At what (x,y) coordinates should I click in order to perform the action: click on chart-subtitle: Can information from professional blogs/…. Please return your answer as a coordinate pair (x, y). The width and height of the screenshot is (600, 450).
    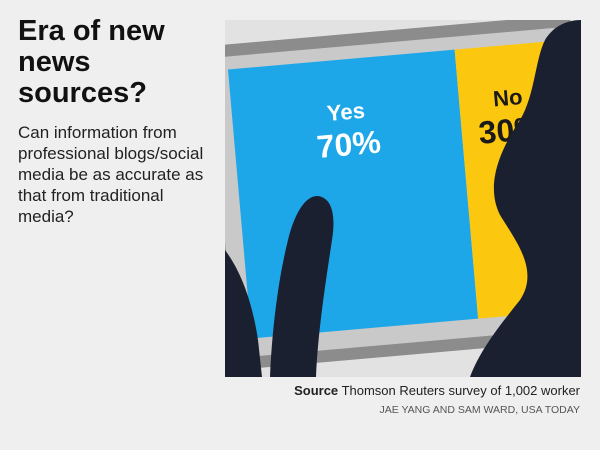
    Looking at the image, I should click on (111, 174).